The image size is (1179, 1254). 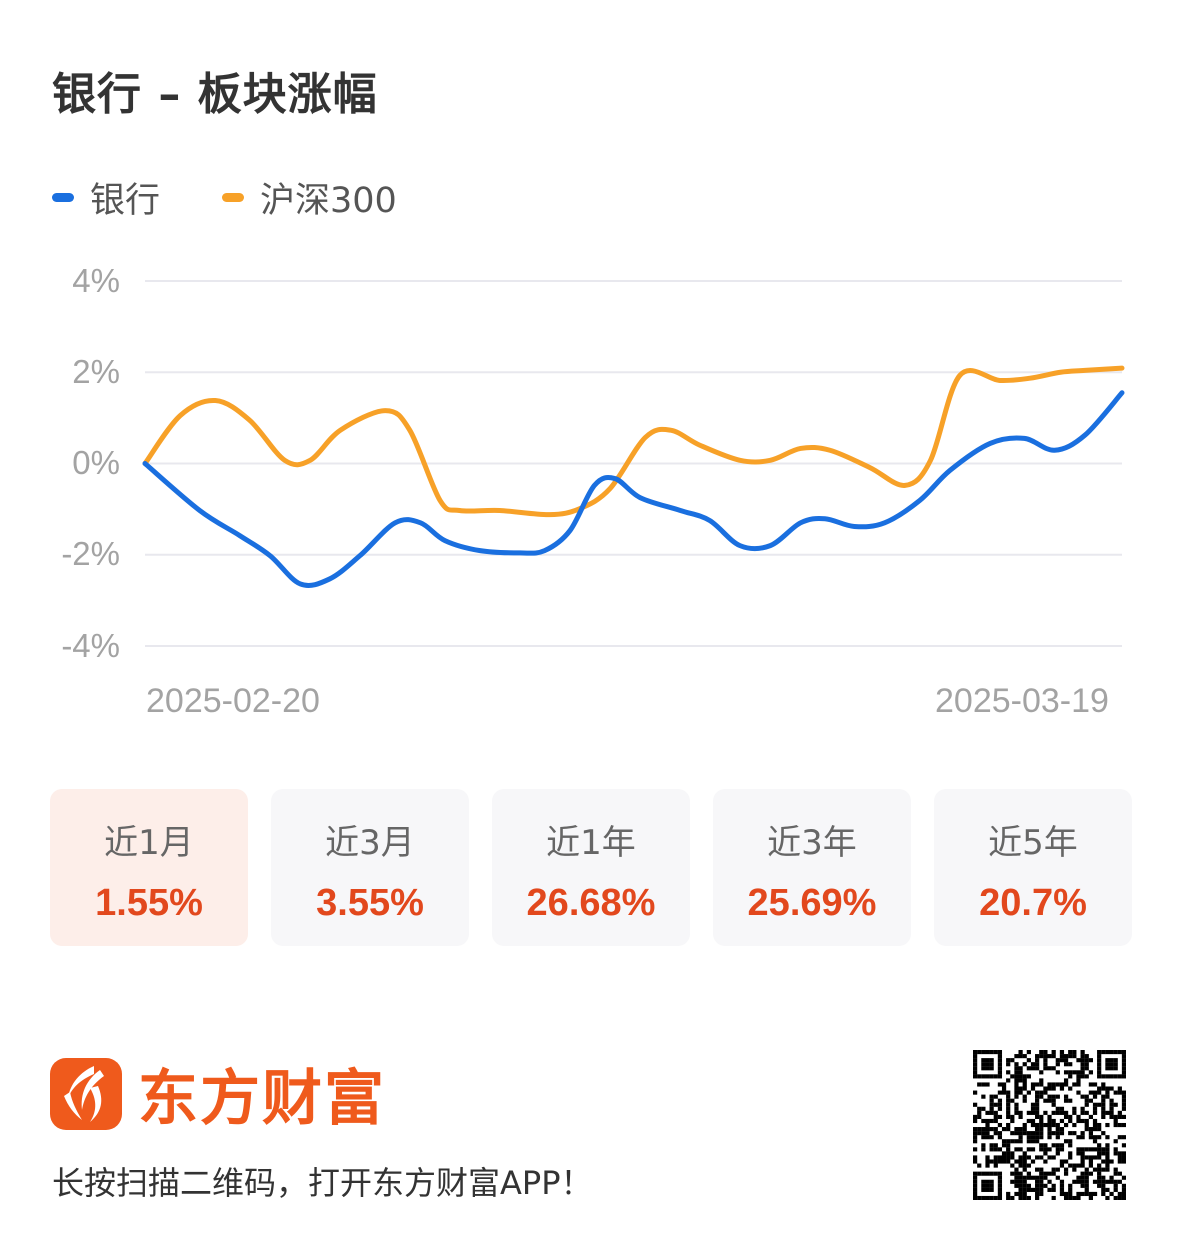 I want to click on download-prompt: 长按扫描二维码，打开东方财富APP！, so click(x=322, y=1183).